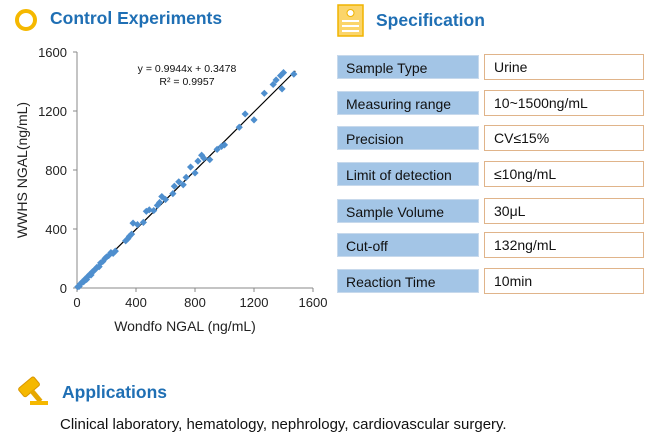 Image resolution: width=650 pixels, height=446 pixels. I want to click on y-tick-label: 400, so click(56, 229).